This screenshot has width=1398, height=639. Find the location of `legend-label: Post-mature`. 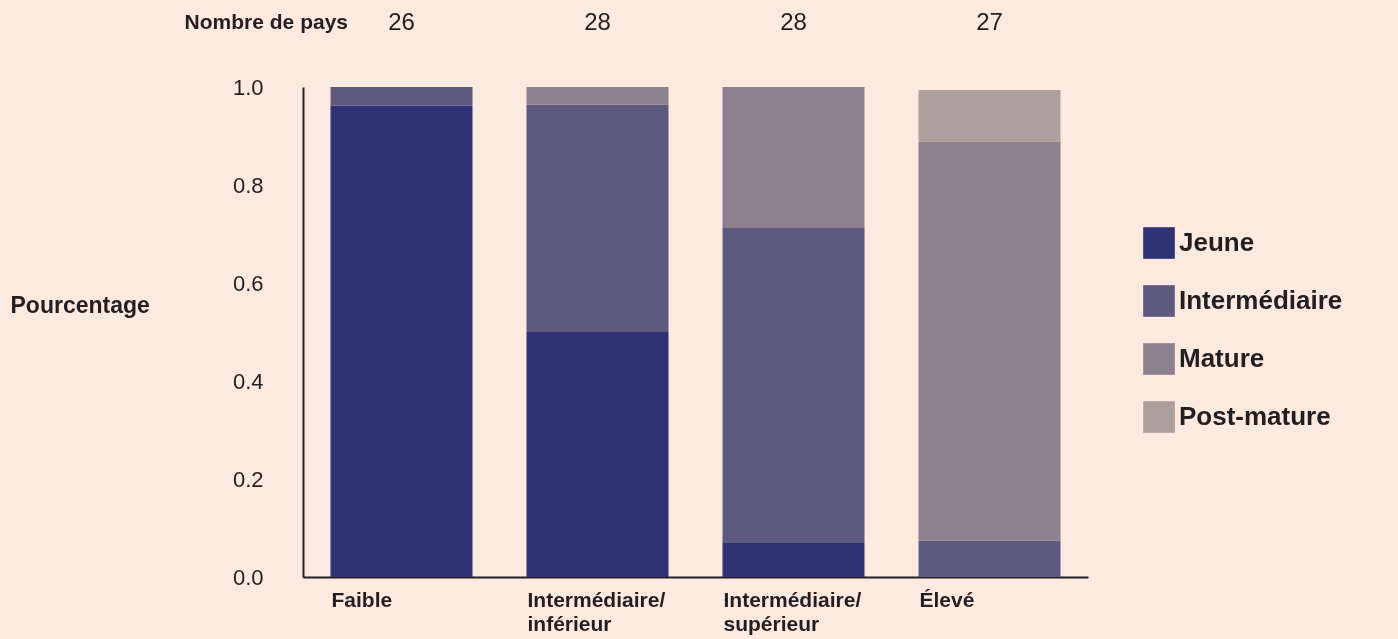

legend-label: Post-mature is located at coordinates (1255, 416).